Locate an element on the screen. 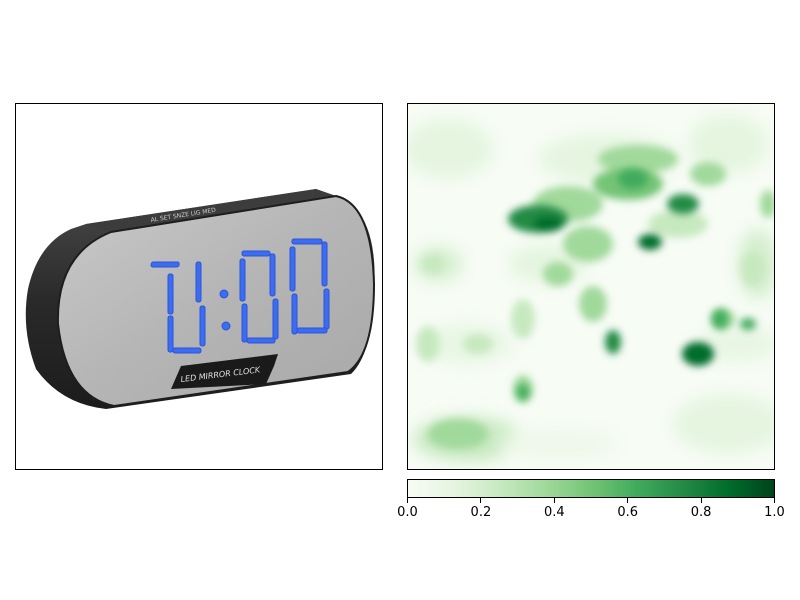 The width and height of the screenshot is (800, 600). colorbar-tick-label: 0.6 is located at coordinates (628, 512).